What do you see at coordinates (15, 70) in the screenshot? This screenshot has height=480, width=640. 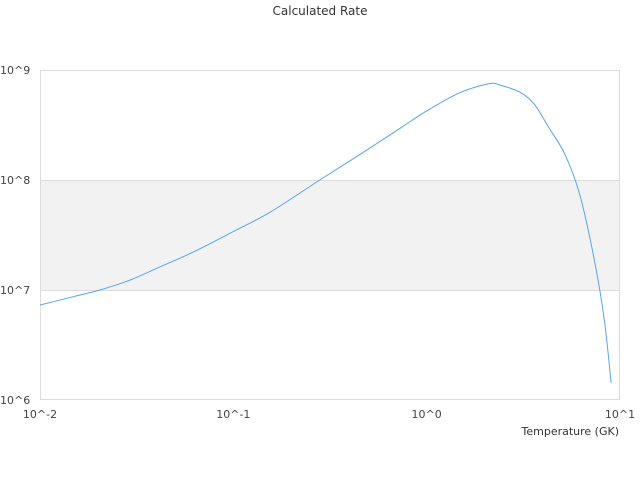 I see `y-tick-label: 10^9` at bounding box center [15, 70].